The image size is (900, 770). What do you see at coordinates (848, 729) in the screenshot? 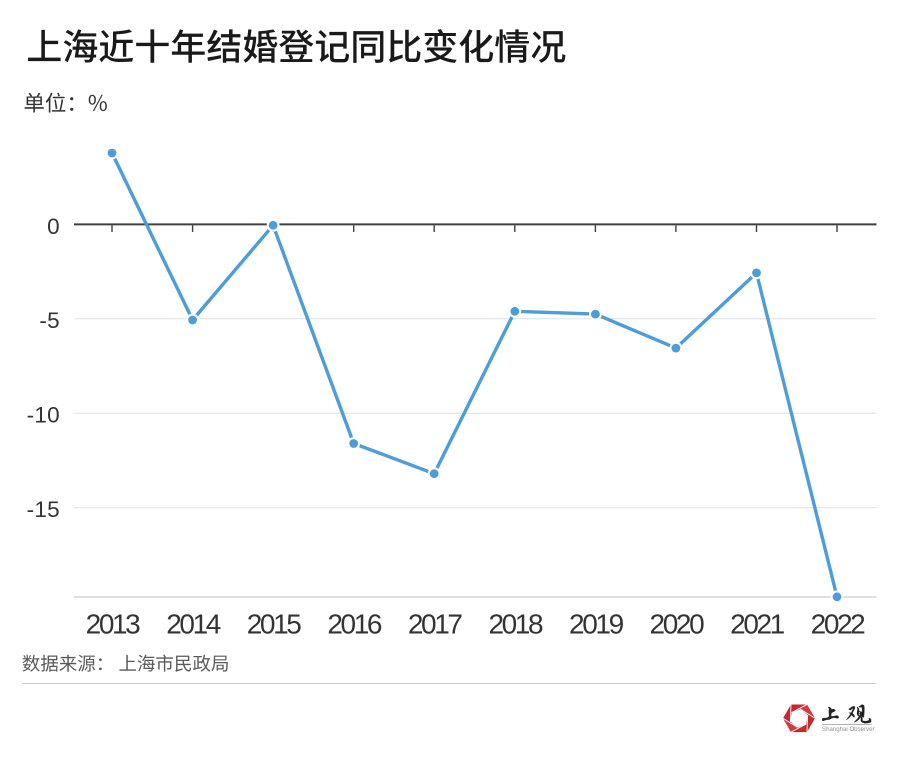
I see `svg-text: Shanghai Observer` at bounding box center [848, 729].